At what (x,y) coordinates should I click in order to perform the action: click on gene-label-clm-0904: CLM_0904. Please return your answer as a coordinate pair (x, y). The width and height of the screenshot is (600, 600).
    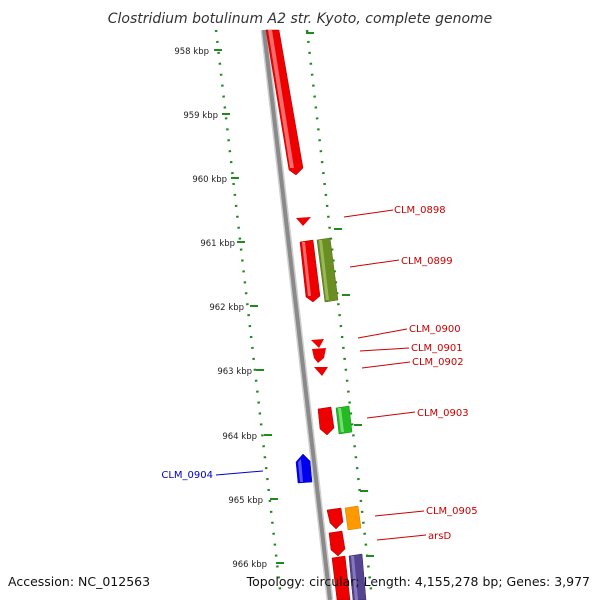
    Looking at the image, I should click on (187, 475).